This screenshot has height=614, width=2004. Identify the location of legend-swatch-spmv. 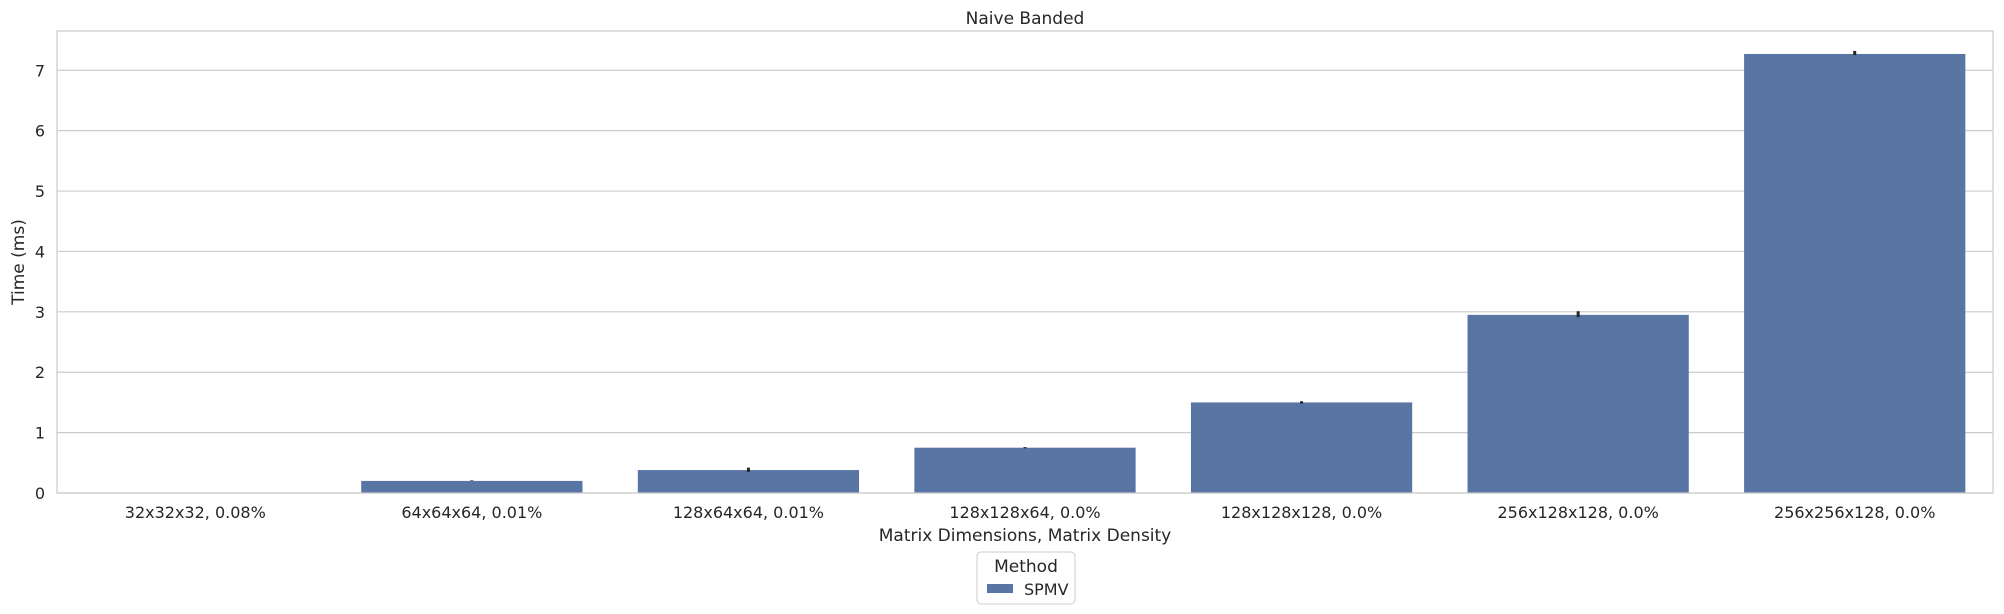
(1000, 588).